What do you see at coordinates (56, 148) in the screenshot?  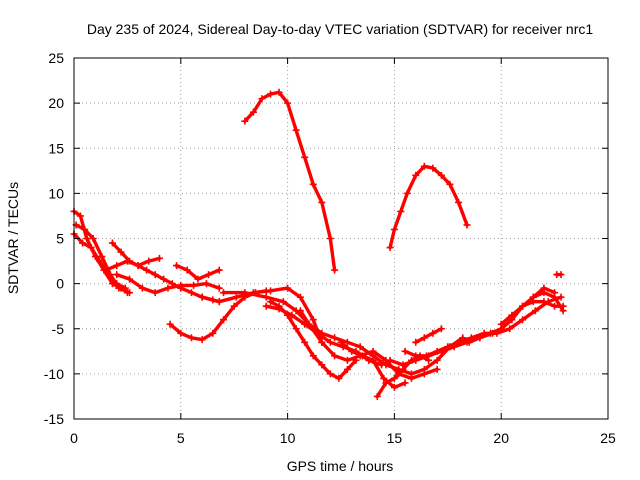 I see `y-tick-label: 15` at bounding box center [56, 148].